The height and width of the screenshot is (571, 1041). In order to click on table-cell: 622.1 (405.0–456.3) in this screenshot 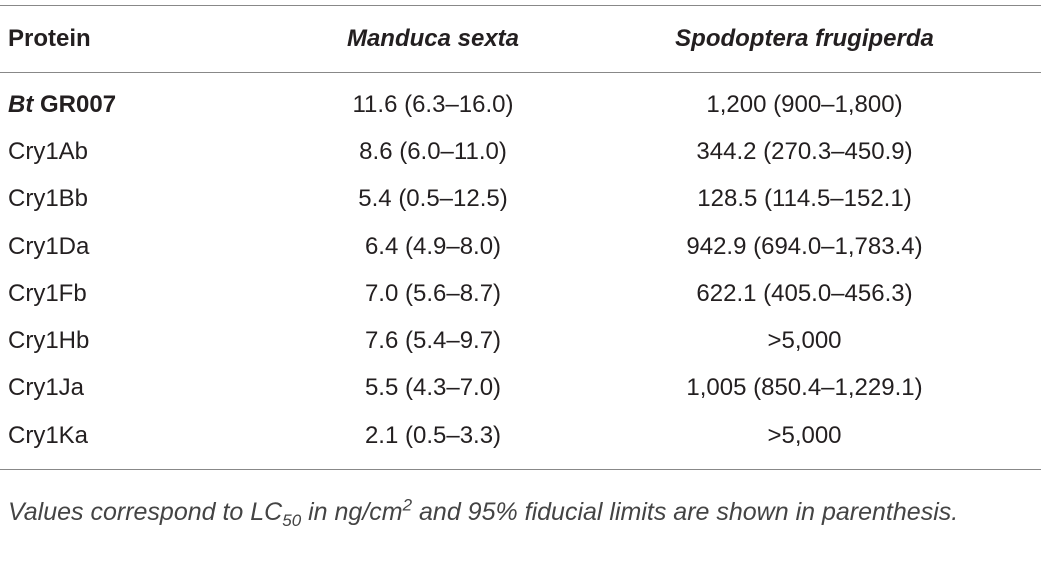, I will do `click(804, 293)`.